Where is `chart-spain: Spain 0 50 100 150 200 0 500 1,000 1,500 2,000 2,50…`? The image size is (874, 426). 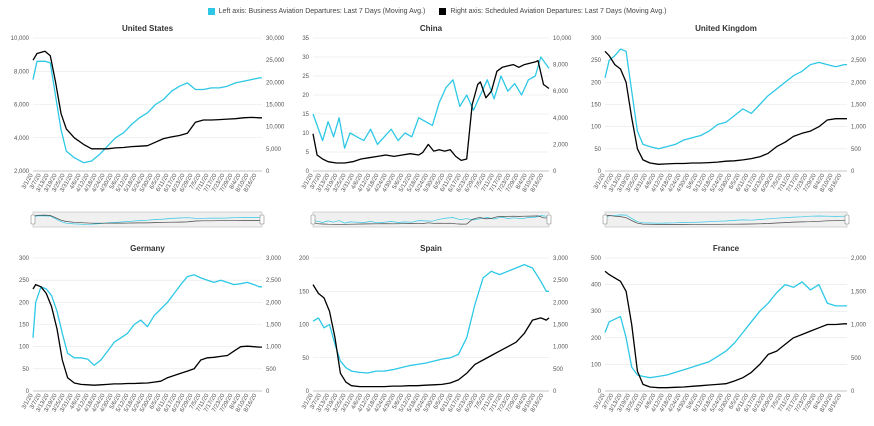 chart-spain: Spain 0 50 100 150 200 0 500 1,000 1,500 2,000 2,50… is located at coordinates (434, 328).